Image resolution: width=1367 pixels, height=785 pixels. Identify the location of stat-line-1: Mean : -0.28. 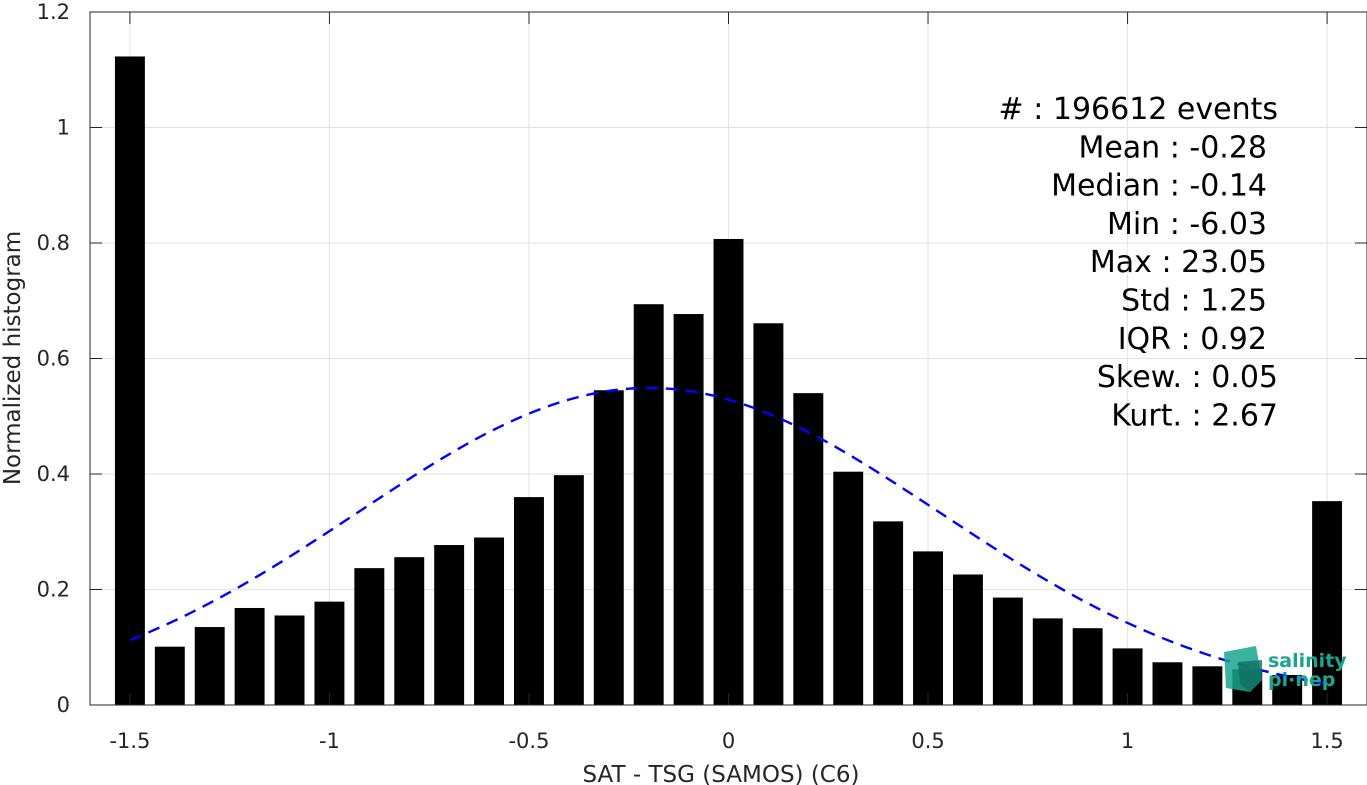
(1172, 147).